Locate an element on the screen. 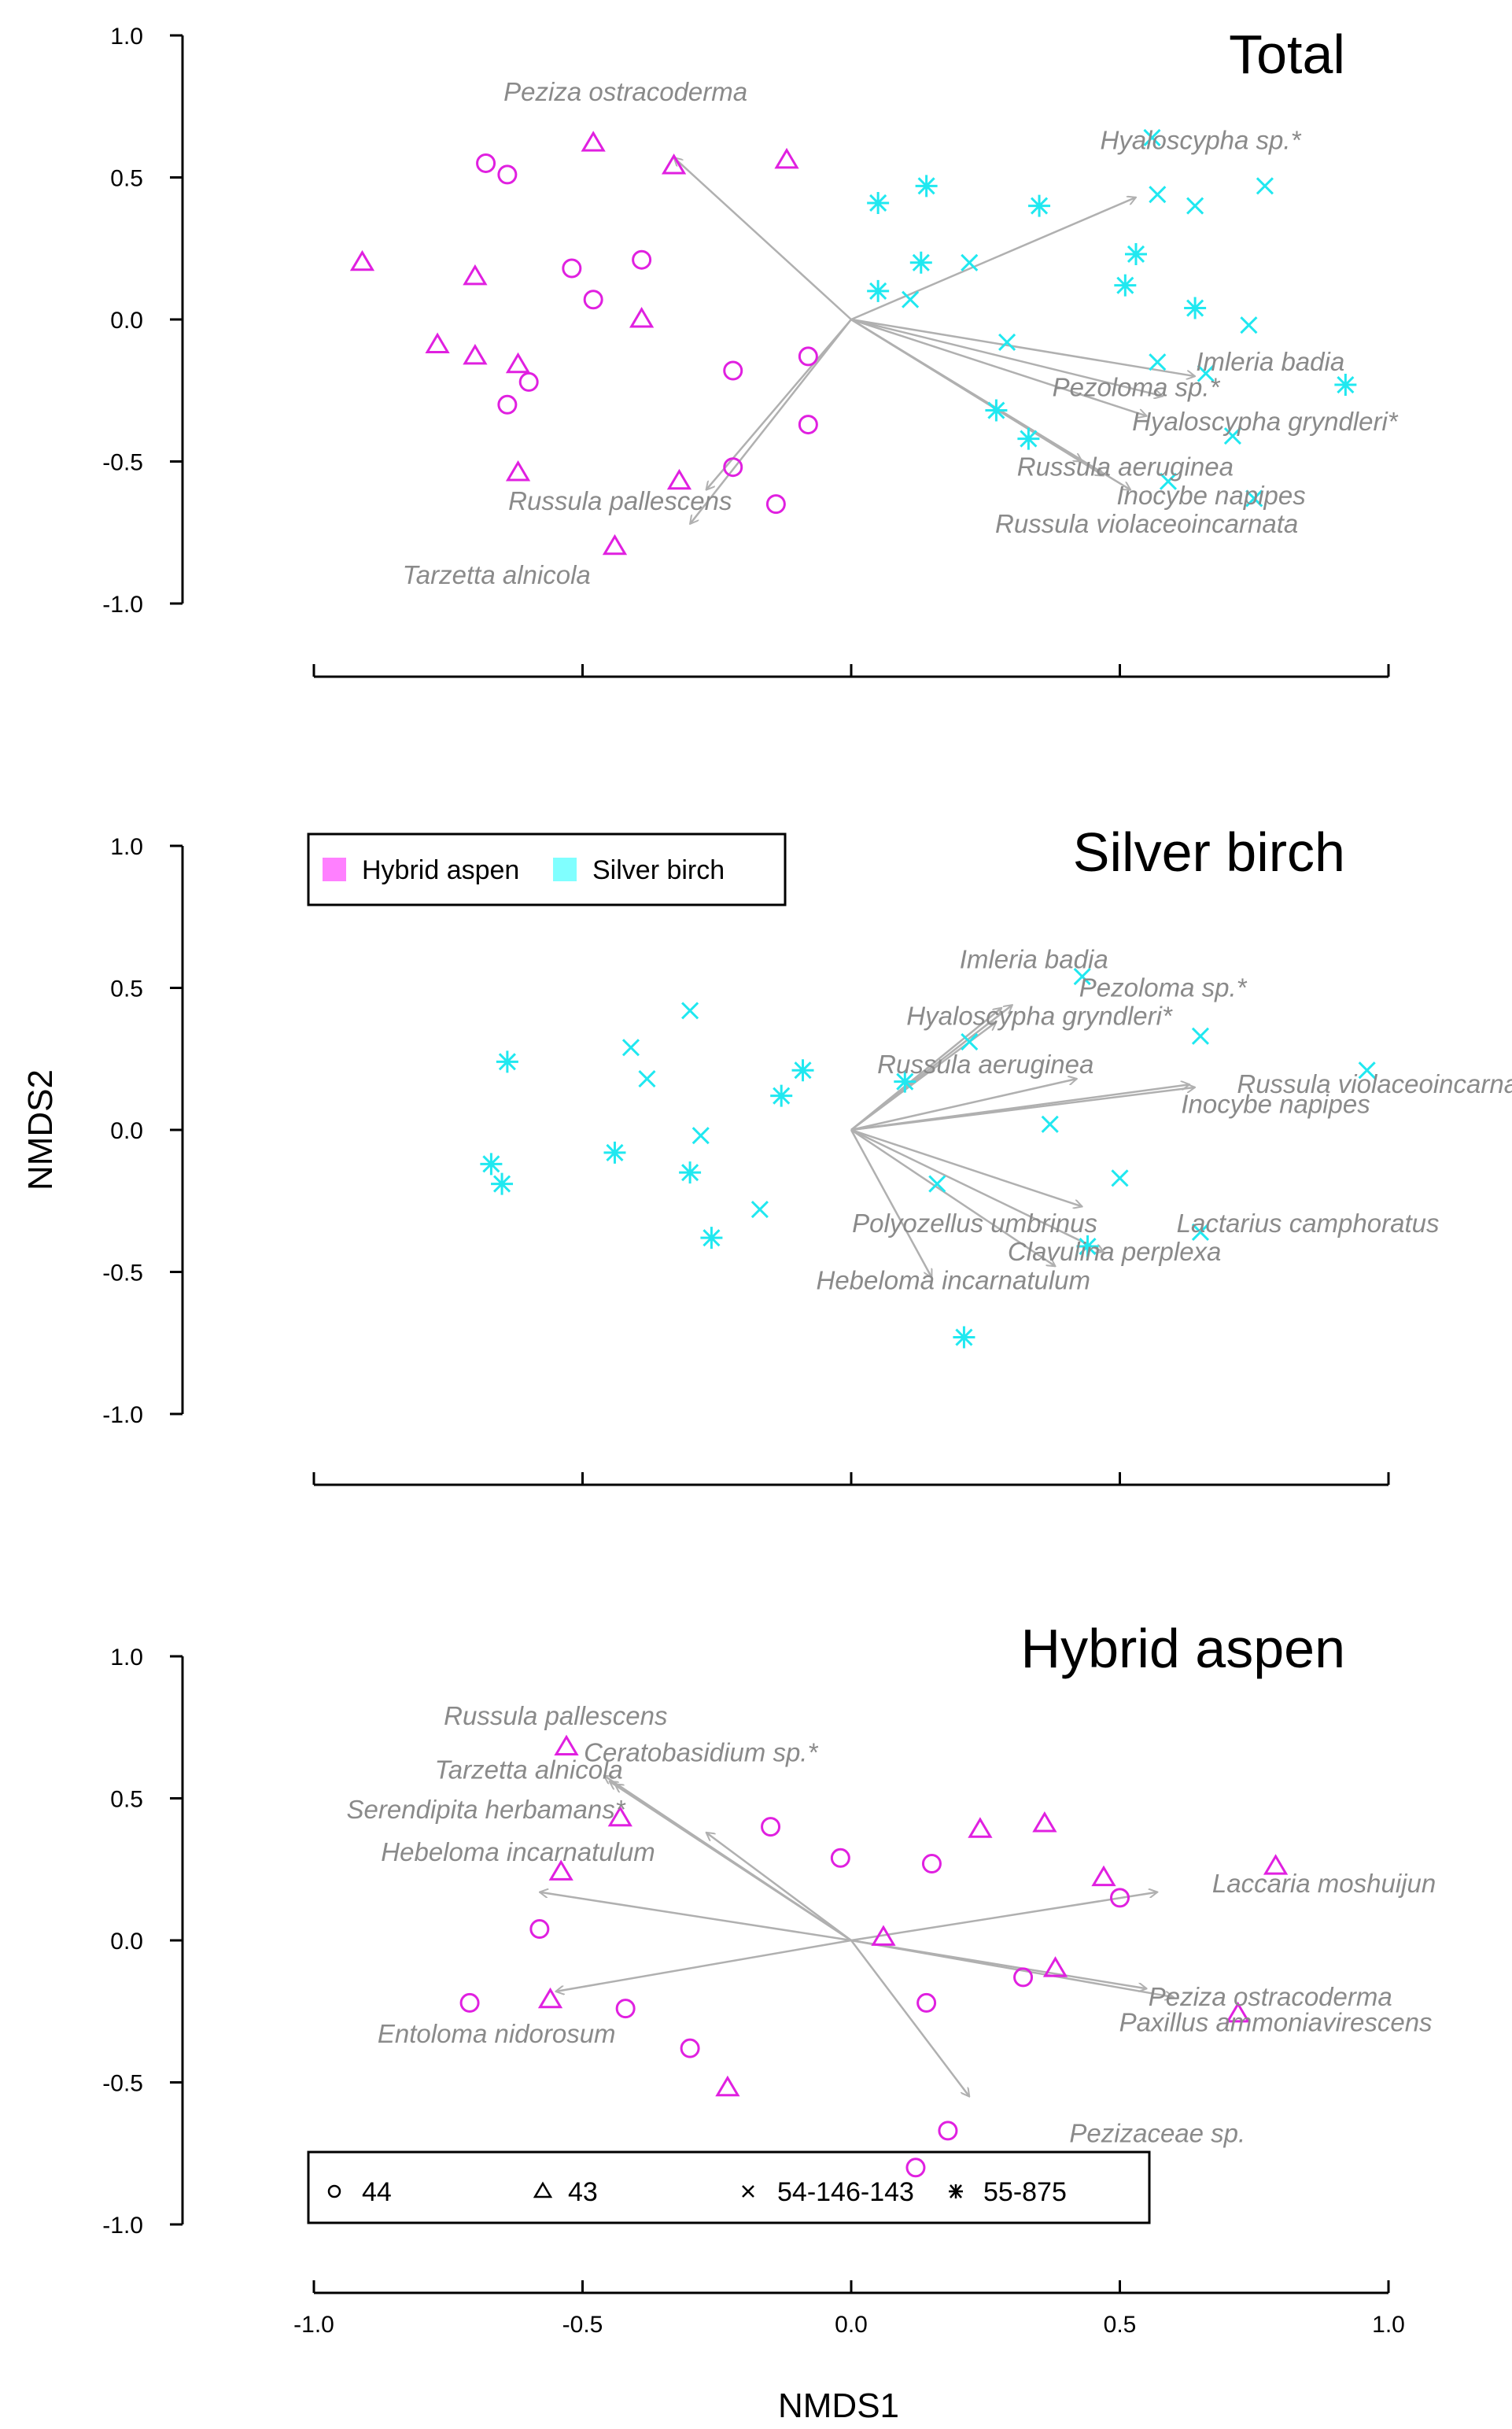 This screenshot has width=1512, height=2429. x-axis-title: NMDS1 is located at coordinates (838, 2406).